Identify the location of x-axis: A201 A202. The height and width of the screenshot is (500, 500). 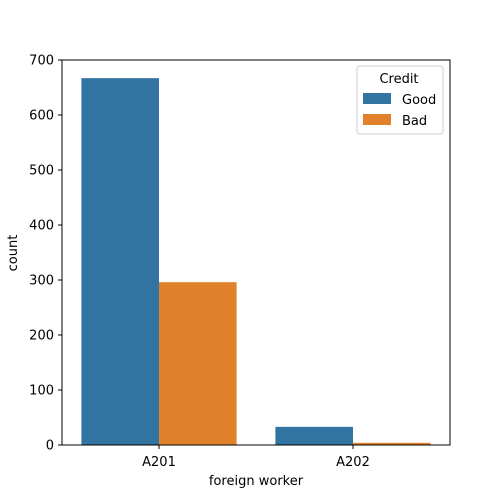
(256, 457).